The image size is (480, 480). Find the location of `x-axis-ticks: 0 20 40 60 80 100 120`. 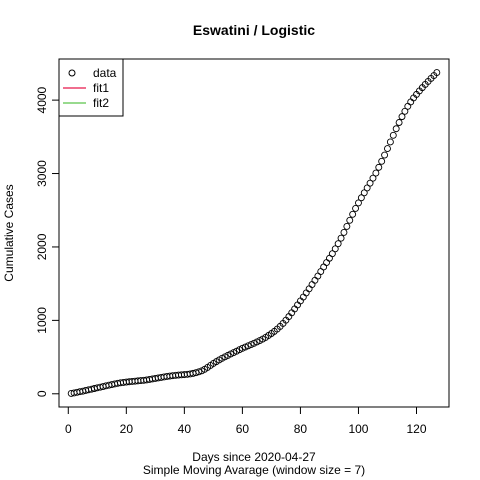

x-axis-ticks: 0 20 40 60 80 100 120 is located at coordinates (246, 421).